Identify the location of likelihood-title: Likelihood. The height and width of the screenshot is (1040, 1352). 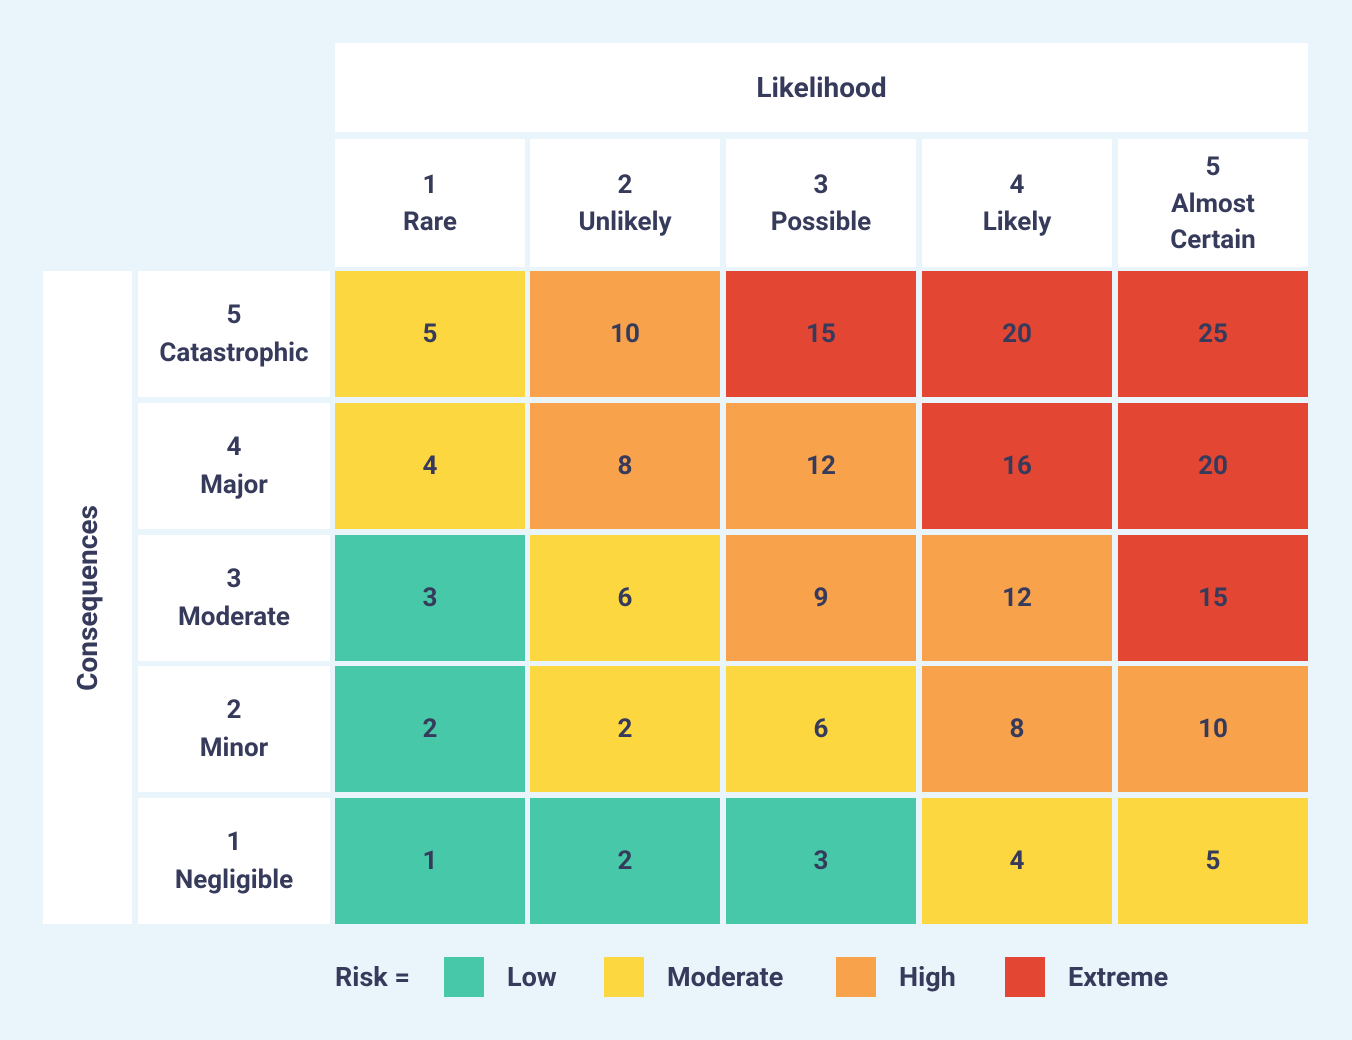
(821, 87).